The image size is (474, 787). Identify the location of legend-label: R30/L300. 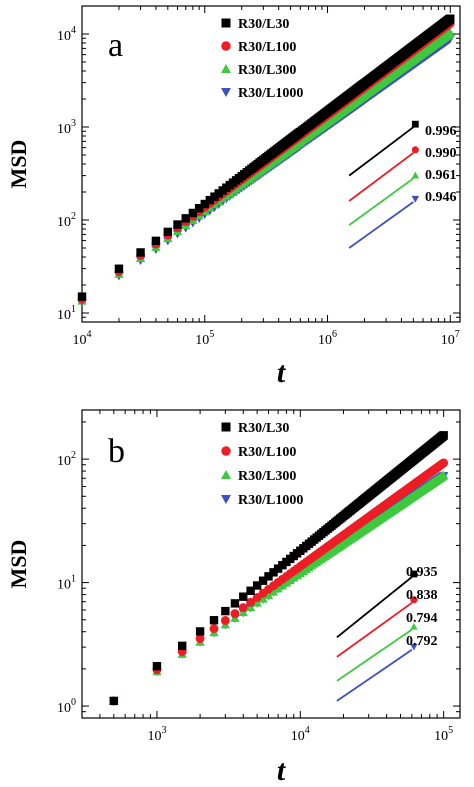
(267, 476).